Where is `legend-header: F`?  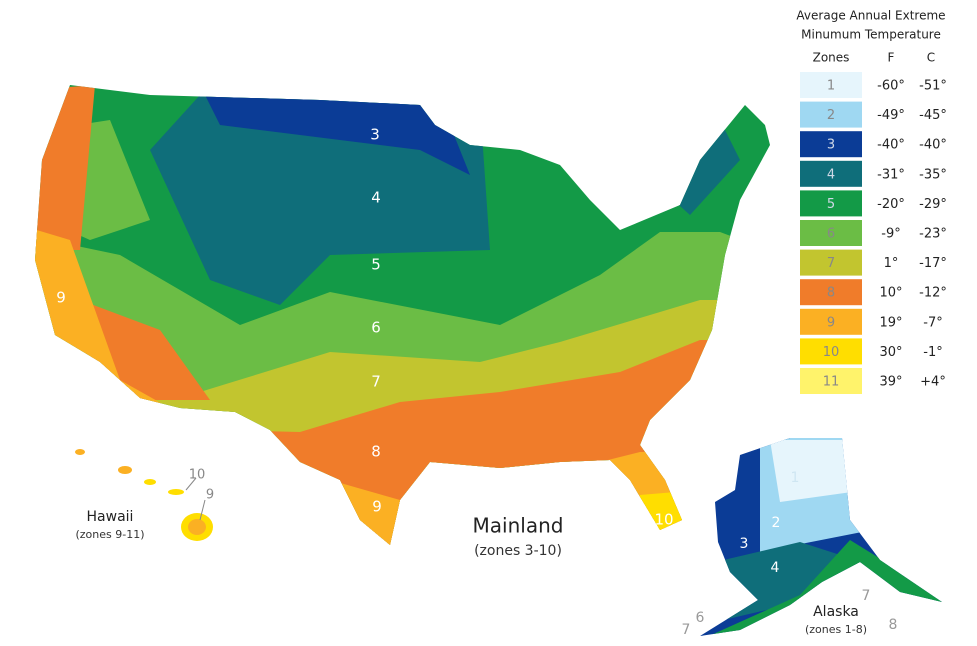 legend-header: F is located at coordinates (891, 58).